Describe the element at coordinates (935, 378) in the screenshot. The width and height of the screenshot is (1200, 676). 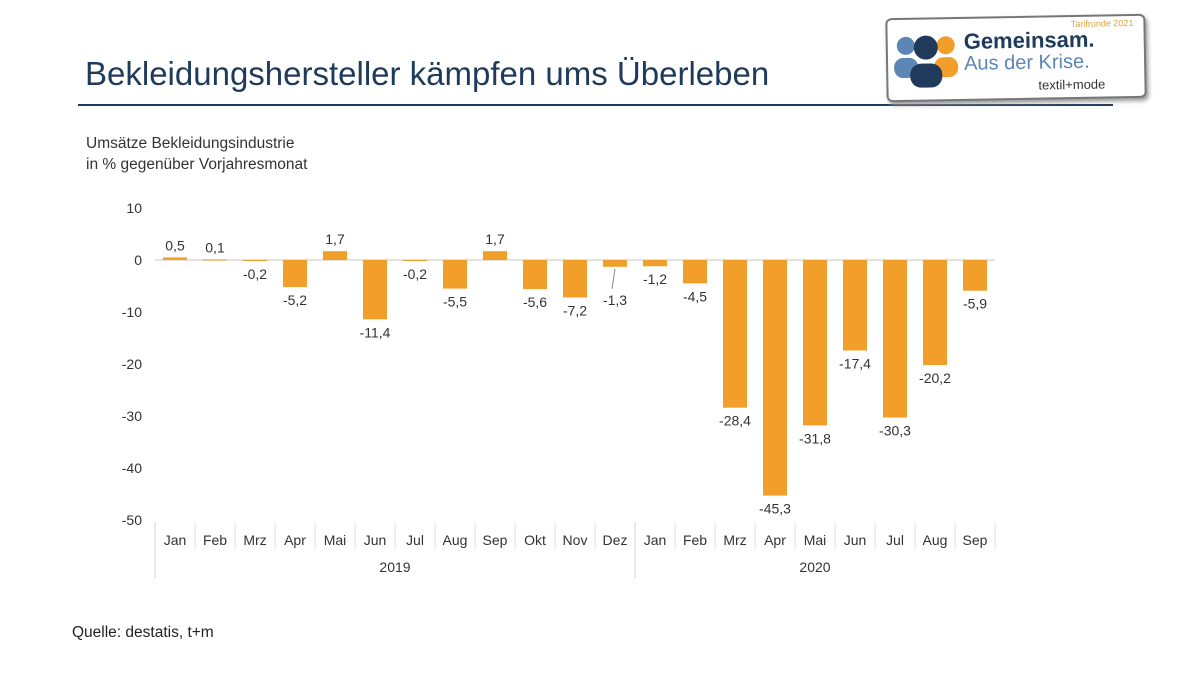
I see `data-label: -20,2` at that location.